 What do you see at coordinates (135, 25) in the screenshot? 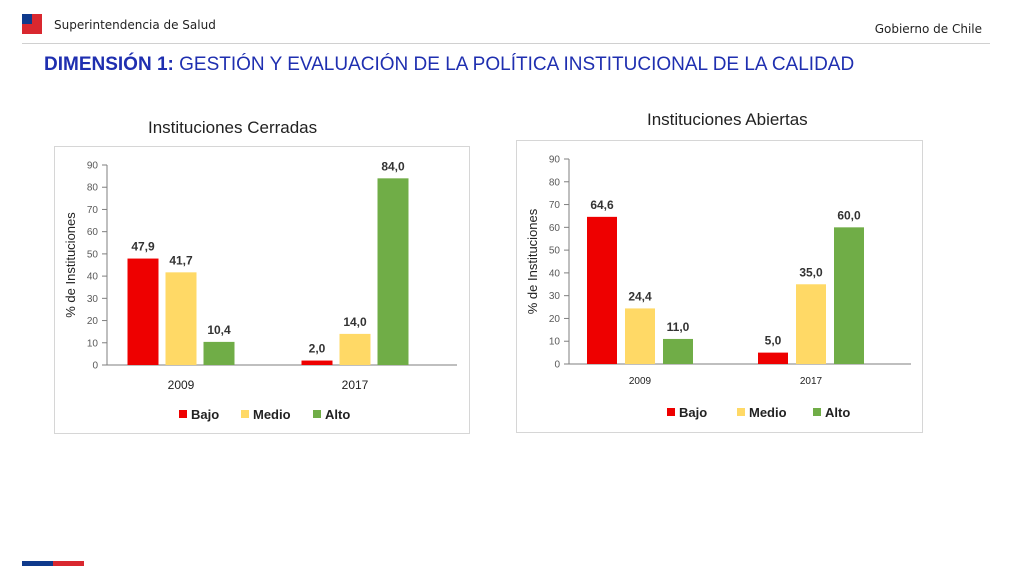
I see `organization-name: Superintendencia de Salud` at bounding box center [135, 25].